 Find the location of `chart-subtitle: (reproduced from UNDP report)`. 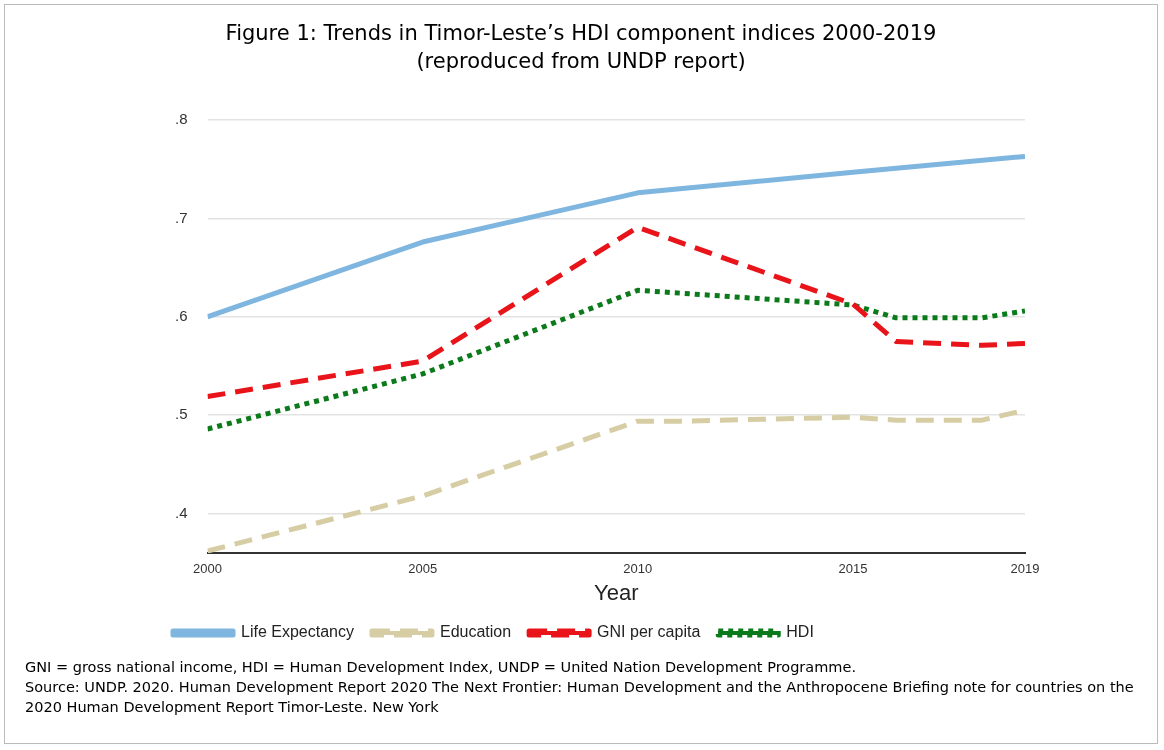

chart-subtitle: (reproduced from UNDP report) is located at coordinates (581, 61).